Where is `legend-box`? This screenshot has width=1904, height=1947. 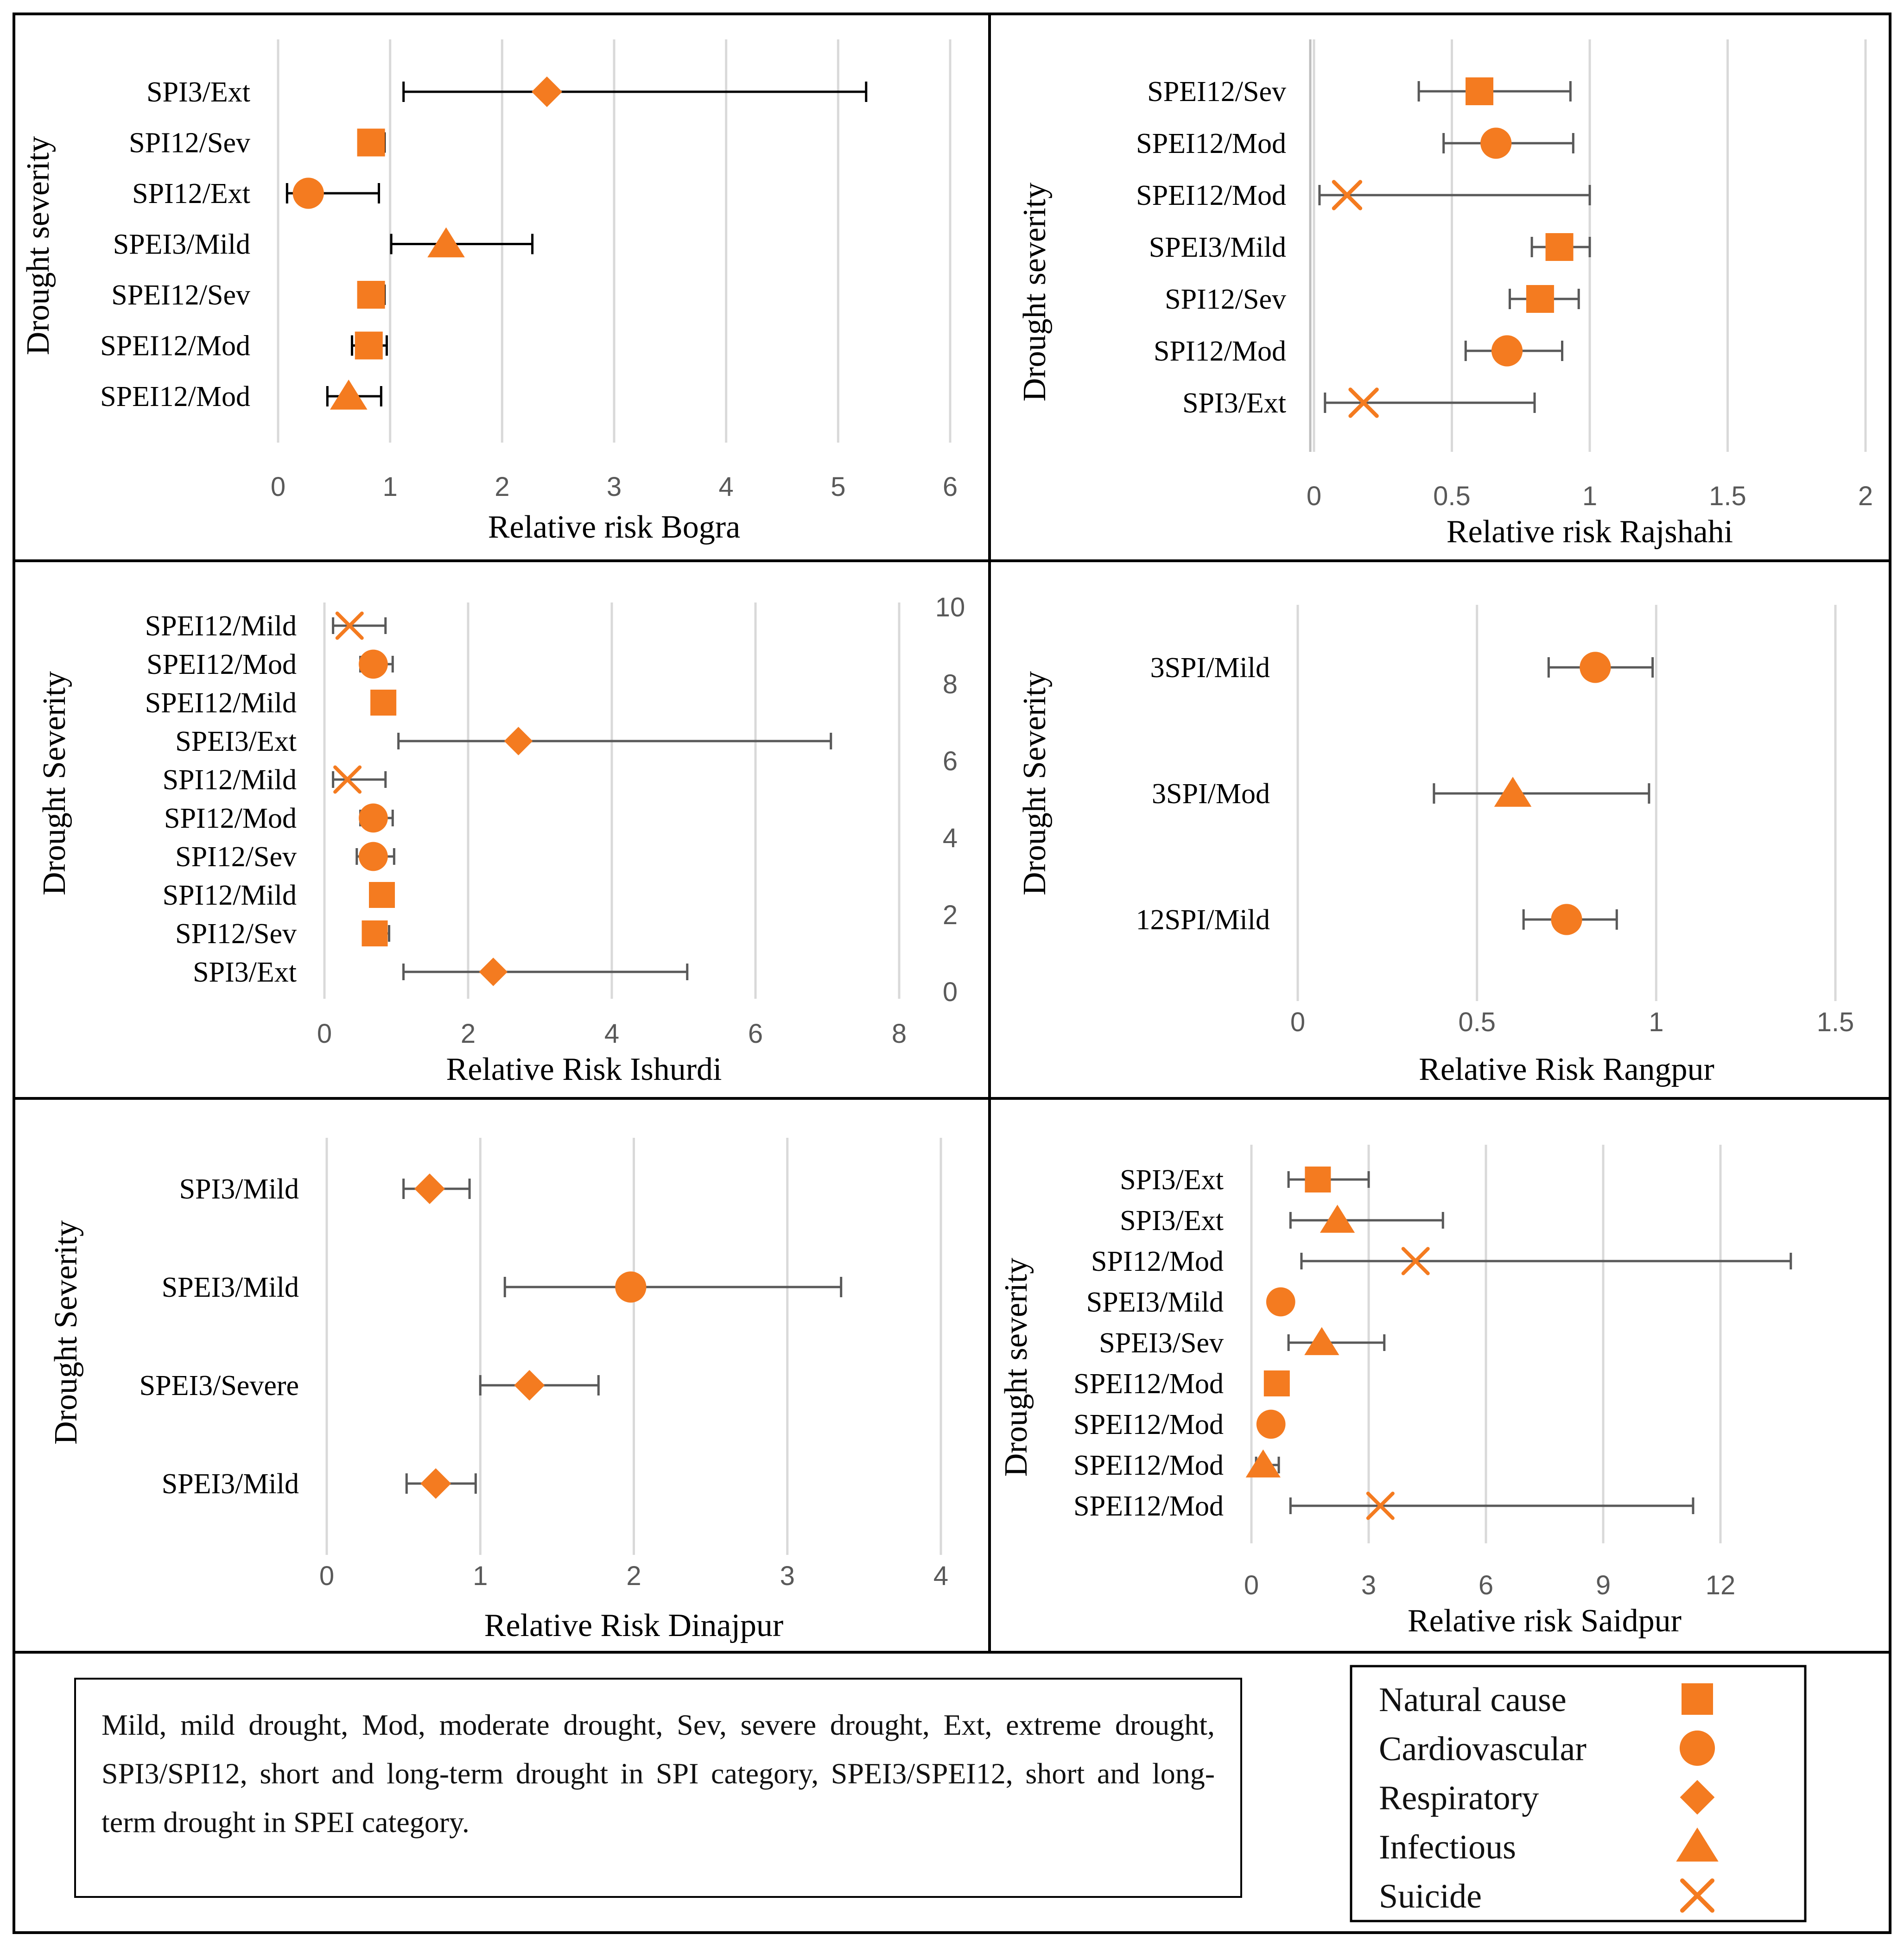
legend-box is located at coordinates (1578, 1793).